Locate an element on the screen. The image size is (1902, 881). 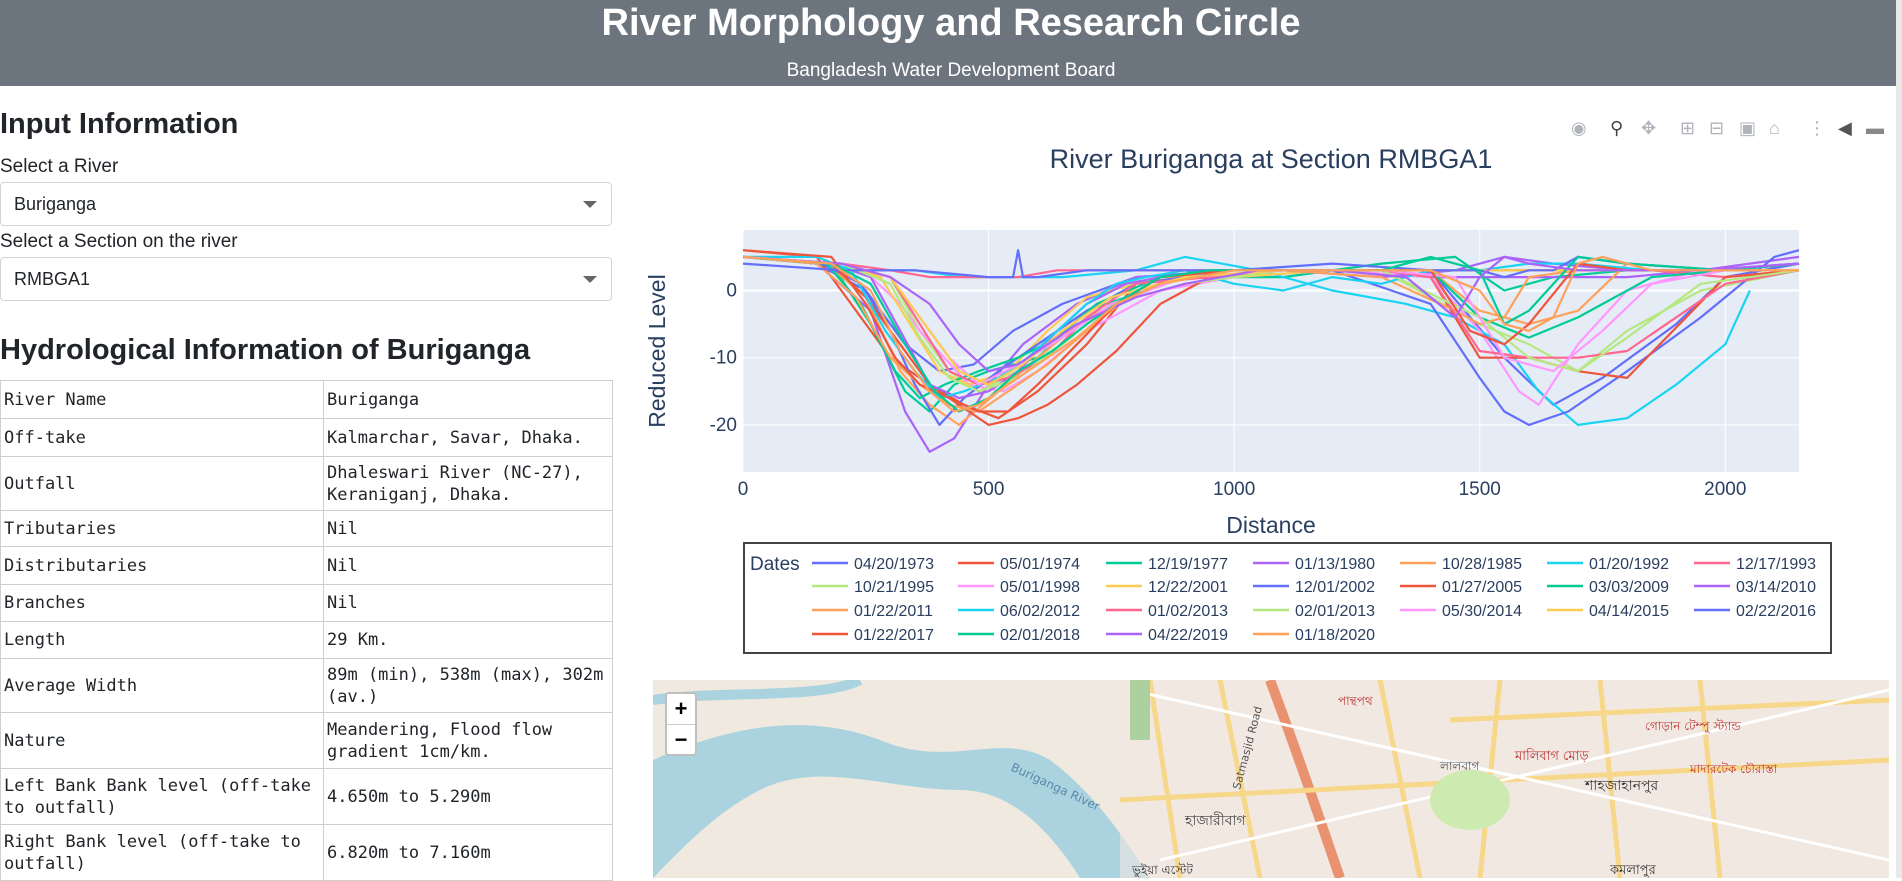
table-value: 6.820m to 7.160m is located at coordinates (468, 852).